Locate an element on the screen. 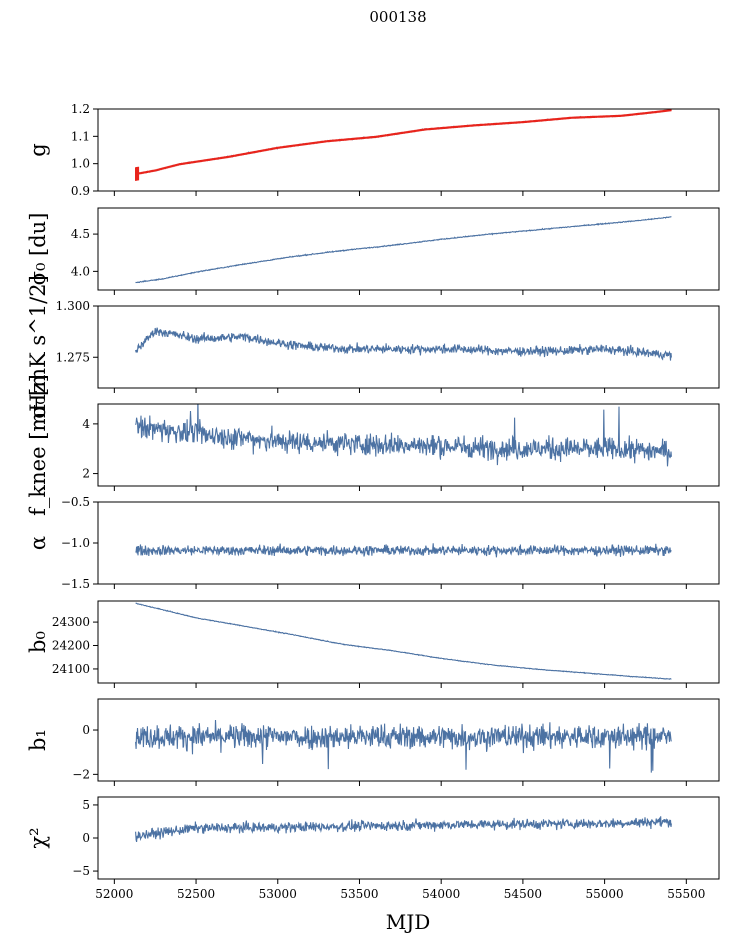  y-tick-label-fknee: 2 is located at coordinates (86, 474).